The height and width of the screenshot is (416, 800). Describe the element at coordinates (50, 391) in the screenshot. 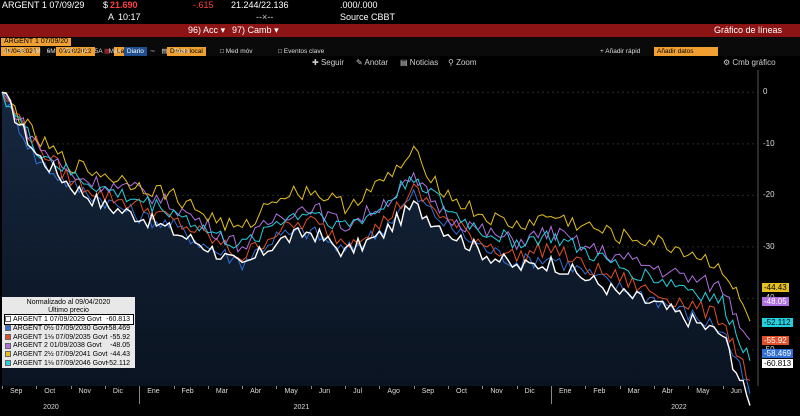

I see `x-tick: Oct` at that location.